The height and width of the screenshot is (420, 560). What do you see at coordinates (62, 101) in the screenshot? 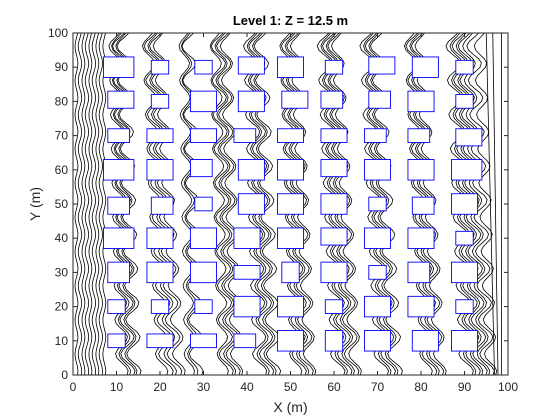
I see `y-tick-label: 80` at bounding box center [62, 101].